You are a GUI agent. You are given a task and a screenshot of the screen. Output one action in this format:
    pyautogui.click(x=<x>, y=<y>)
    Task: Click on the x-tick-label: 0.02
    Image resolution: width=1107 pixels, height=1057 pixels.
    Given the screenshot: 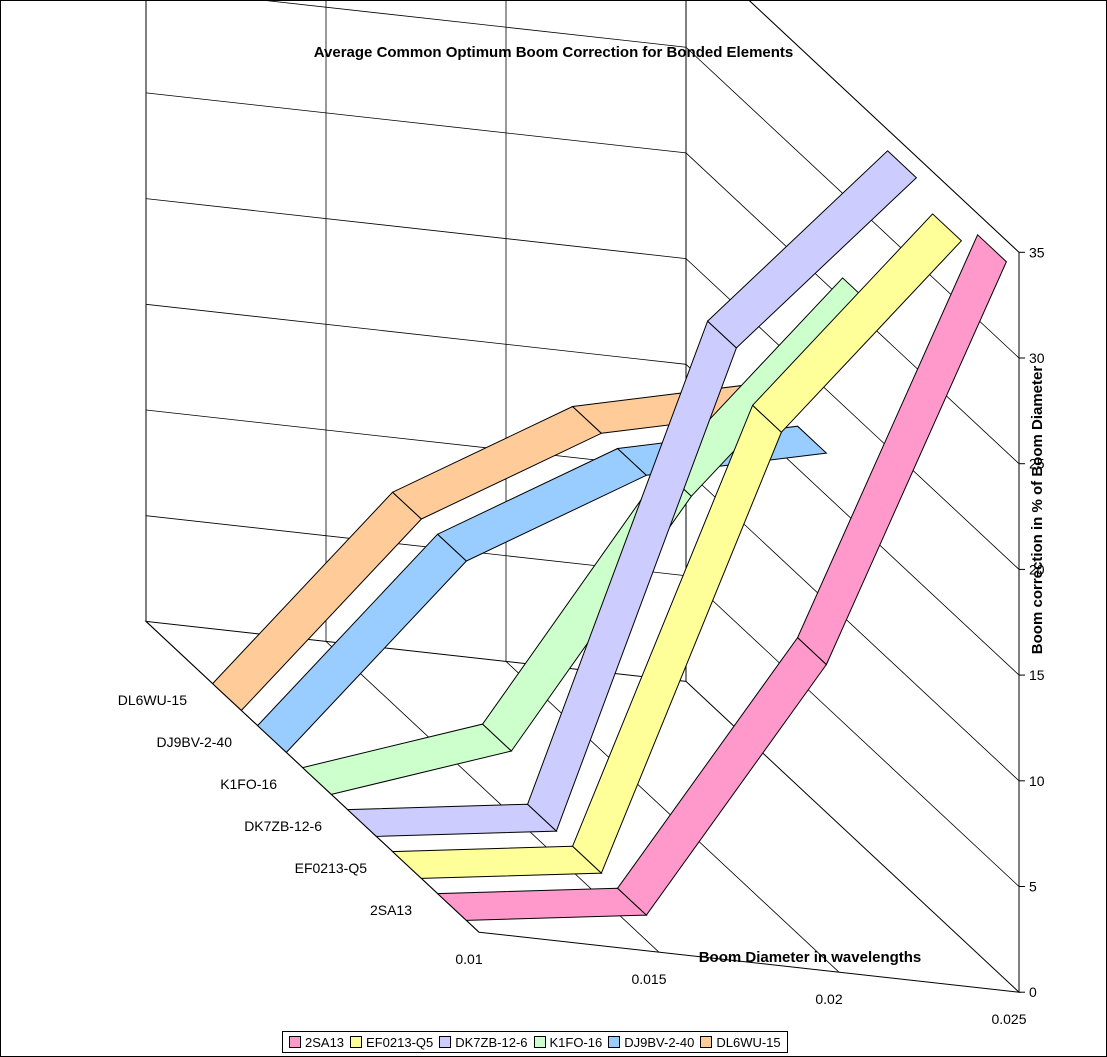 What is the action you would take?
    pyautogui.click(x=828, y=999)
    